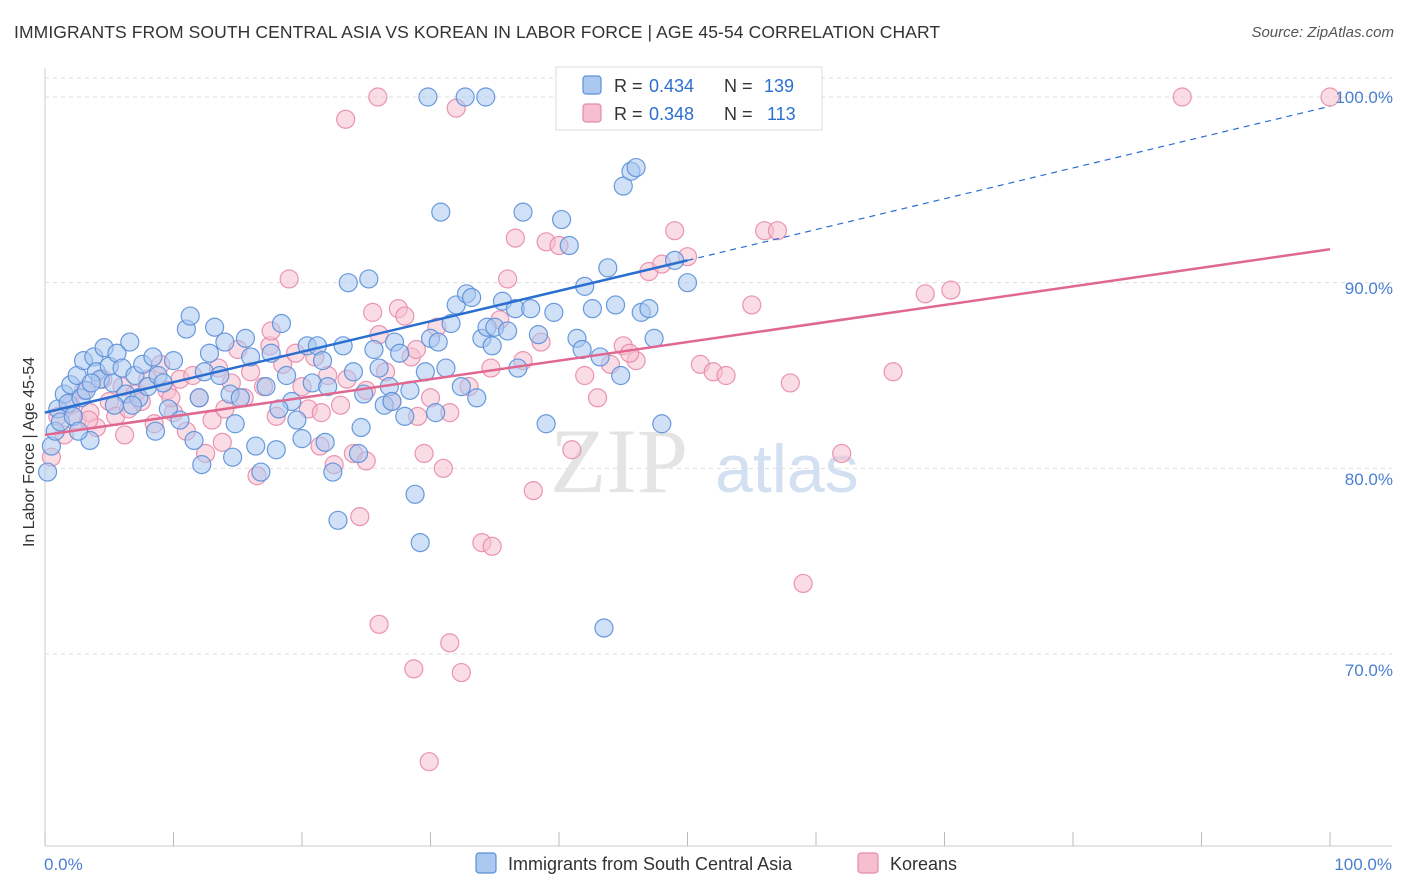 The height and width of the screenshot is (892, 1406). I want to click on source-credit: Source: ZipAtlas.com, so click(1322, 32).